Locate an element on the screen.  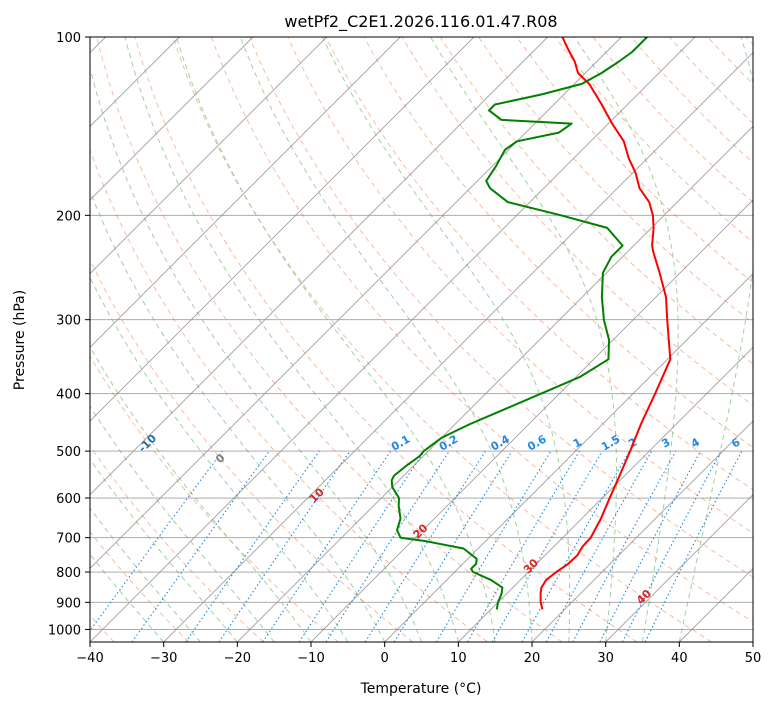
y-tick-label: 900 is located at coordinates (68, 603).